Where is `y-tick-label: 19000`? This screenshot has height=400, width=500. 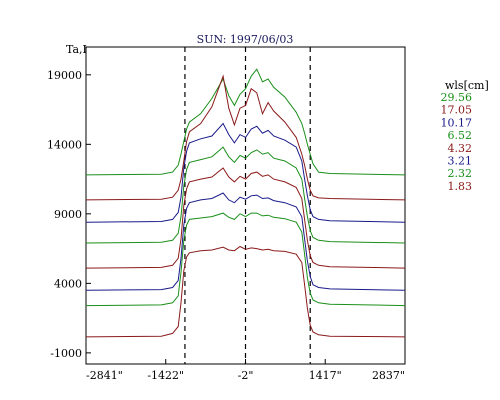 y-tick-label: 19000 is located at coordinates (64, 75).